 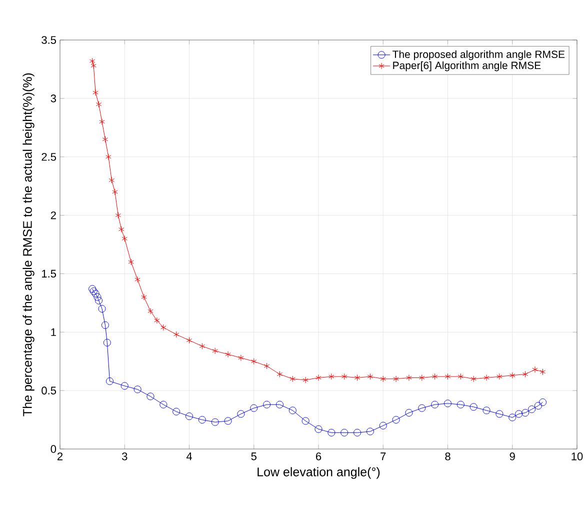 I want to click on x-tick-label: 6, so click(x=319, y=456).